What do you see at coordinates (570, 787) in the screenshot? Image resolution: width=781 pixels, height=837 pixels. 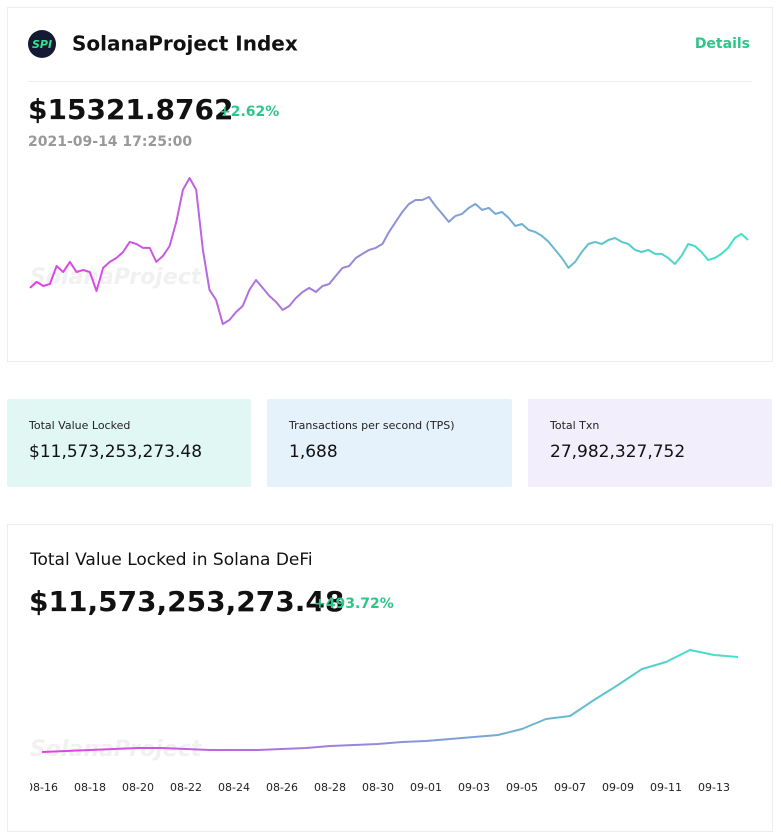 I see `x-tick-label: 09-07` at bounding box center [570, 787].